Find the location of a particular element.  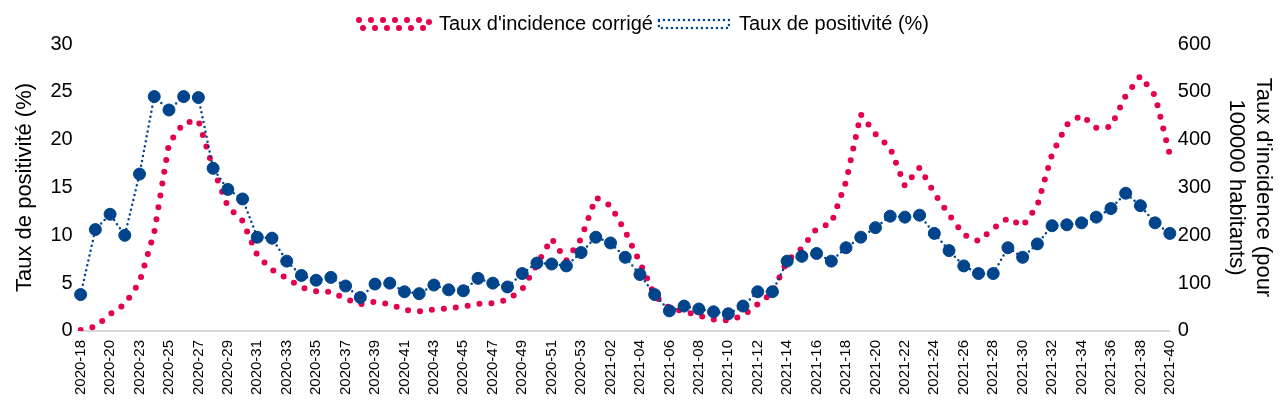

x-tick-label: 2021-36 is located at coordinates (1110, 367).